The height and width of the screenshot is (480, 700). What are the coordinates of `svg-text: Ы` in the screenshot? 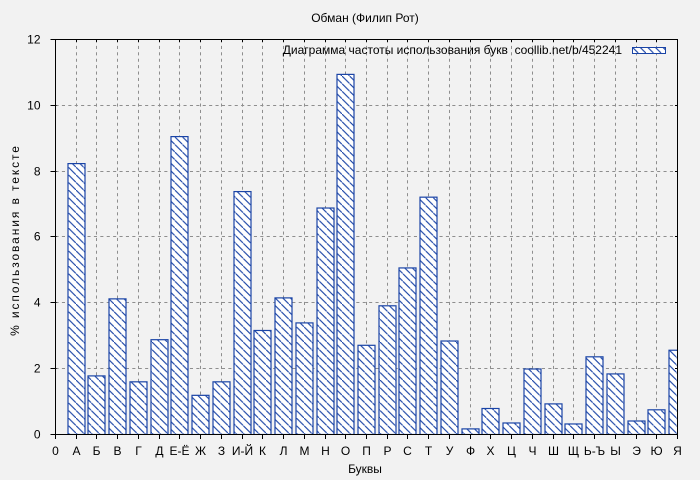 It's located at (615, 451).